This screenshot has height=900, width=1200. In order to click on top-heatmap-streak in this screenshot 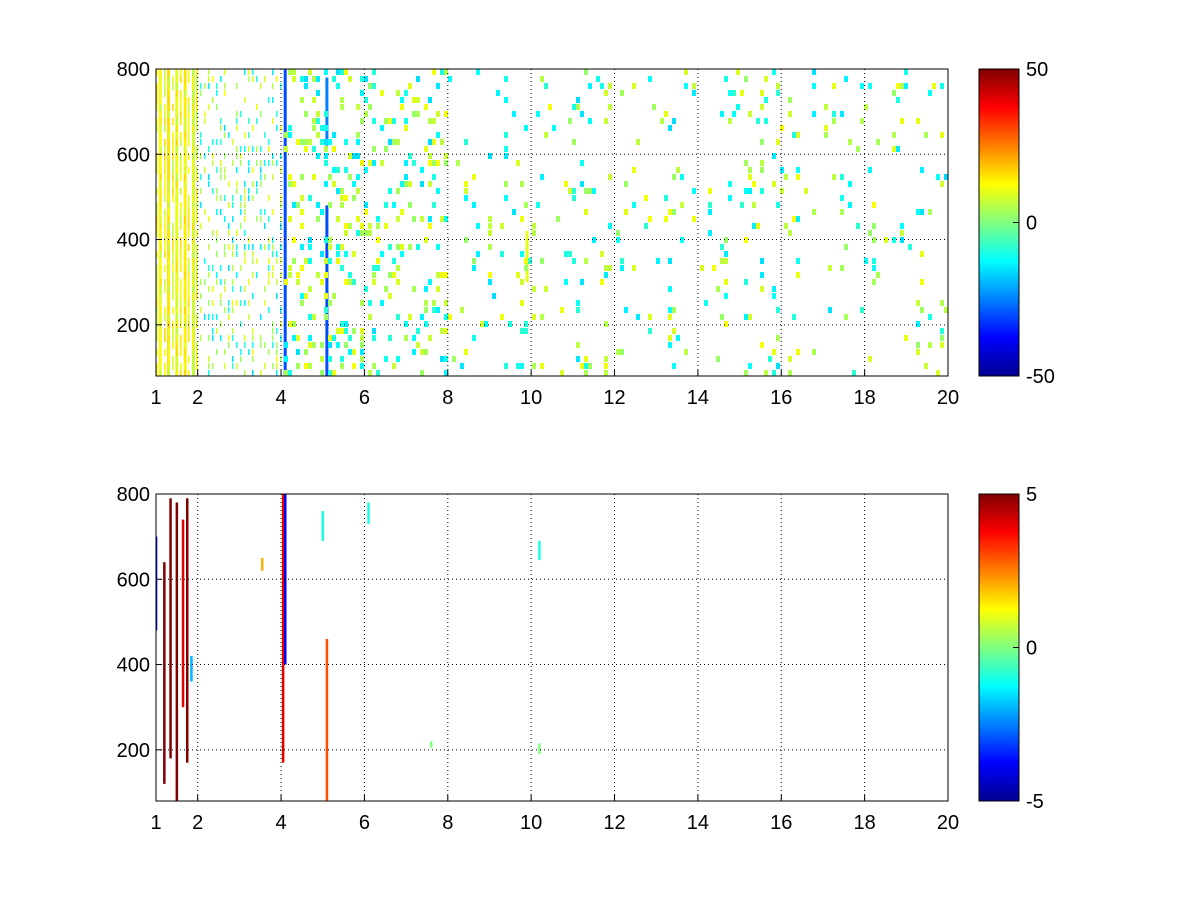, I will do `click(327, 290)`.